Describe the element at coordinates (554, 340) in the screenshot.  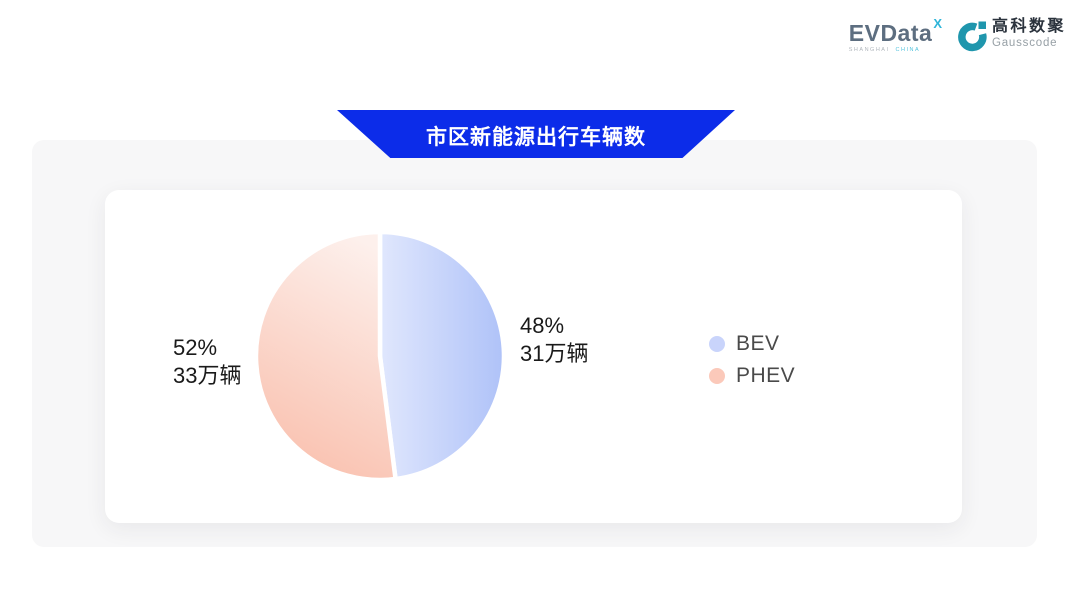
I see `slice-label-bev: 48% 31万辆` at that location.